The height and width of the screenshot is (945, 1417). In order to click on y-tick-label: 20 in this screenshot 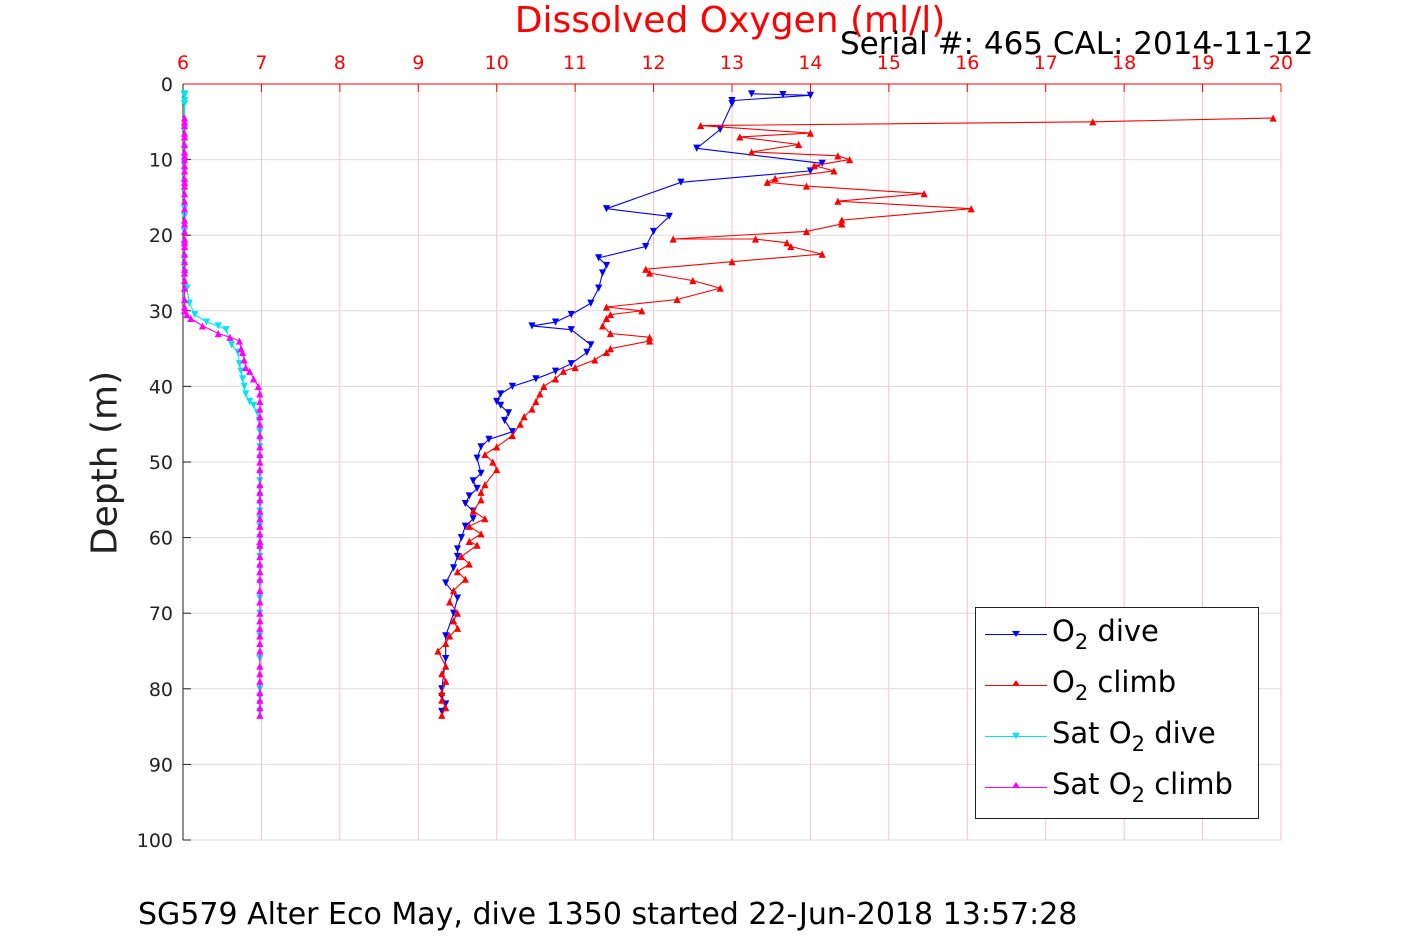, I will do `click(161, 236)`.